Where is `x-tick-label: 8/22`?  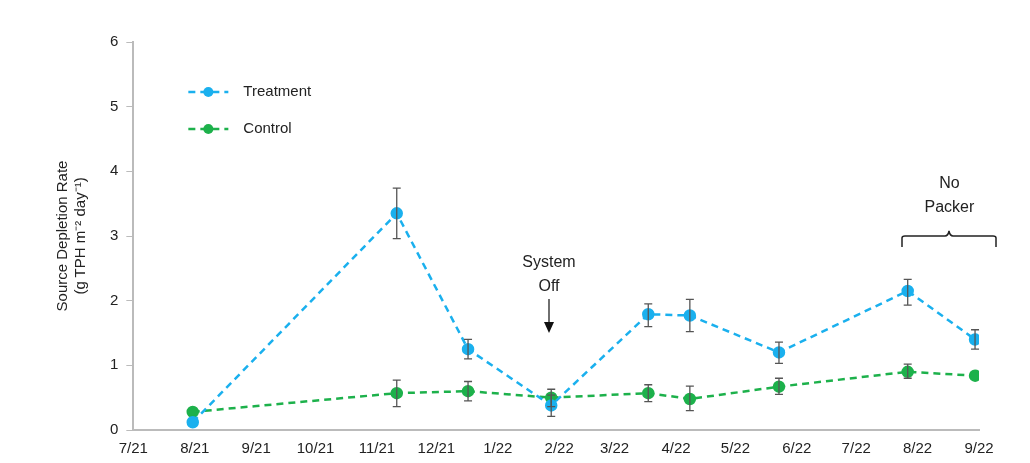
x-tick-label: 8/22 is located at coordinates (918, 448).